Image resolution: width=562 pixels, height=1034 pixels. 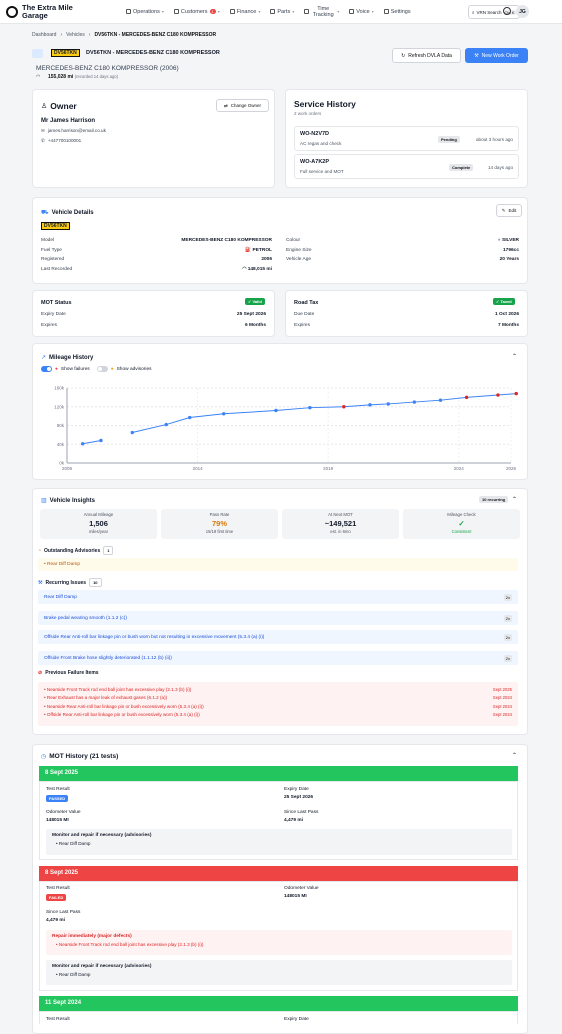 What do you see at coordinates (296, 1019) in the screenshot?
I see `expiry-label: Expiry Date` at bounding box center [296, 1019].